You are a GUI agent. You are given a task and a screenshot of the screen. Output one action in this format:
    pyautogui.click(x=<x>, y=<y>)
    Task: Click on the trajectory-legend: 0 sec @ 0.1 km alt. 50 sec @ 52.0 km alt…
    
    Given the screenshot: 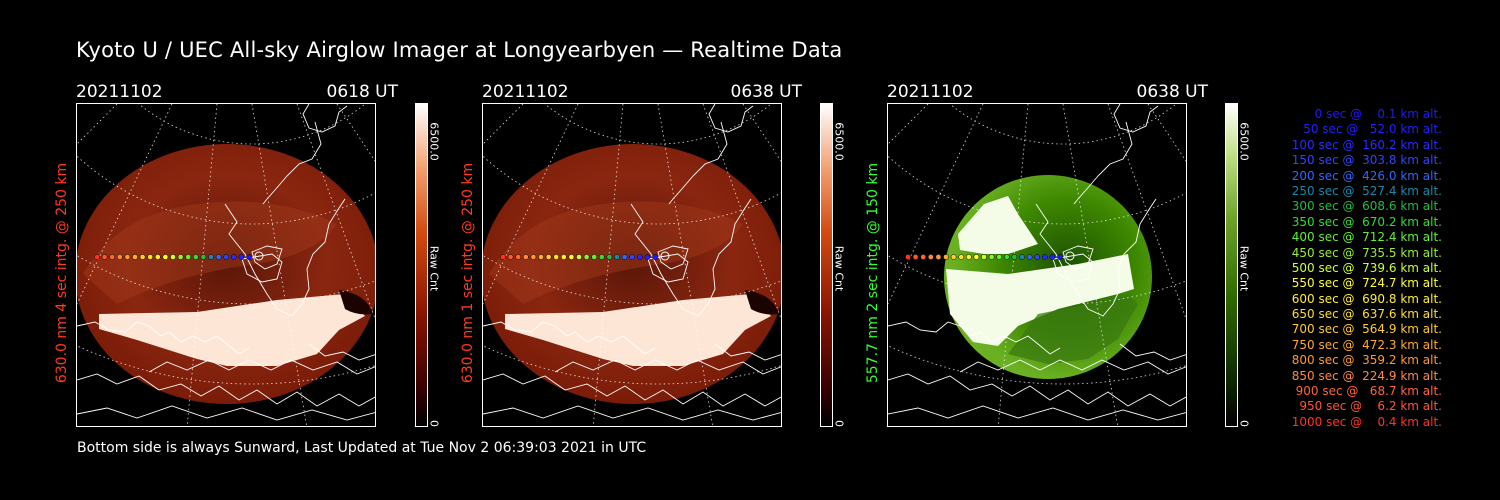 What is the action you would take?
    pyautogui.click(x=1349, y=268)
    